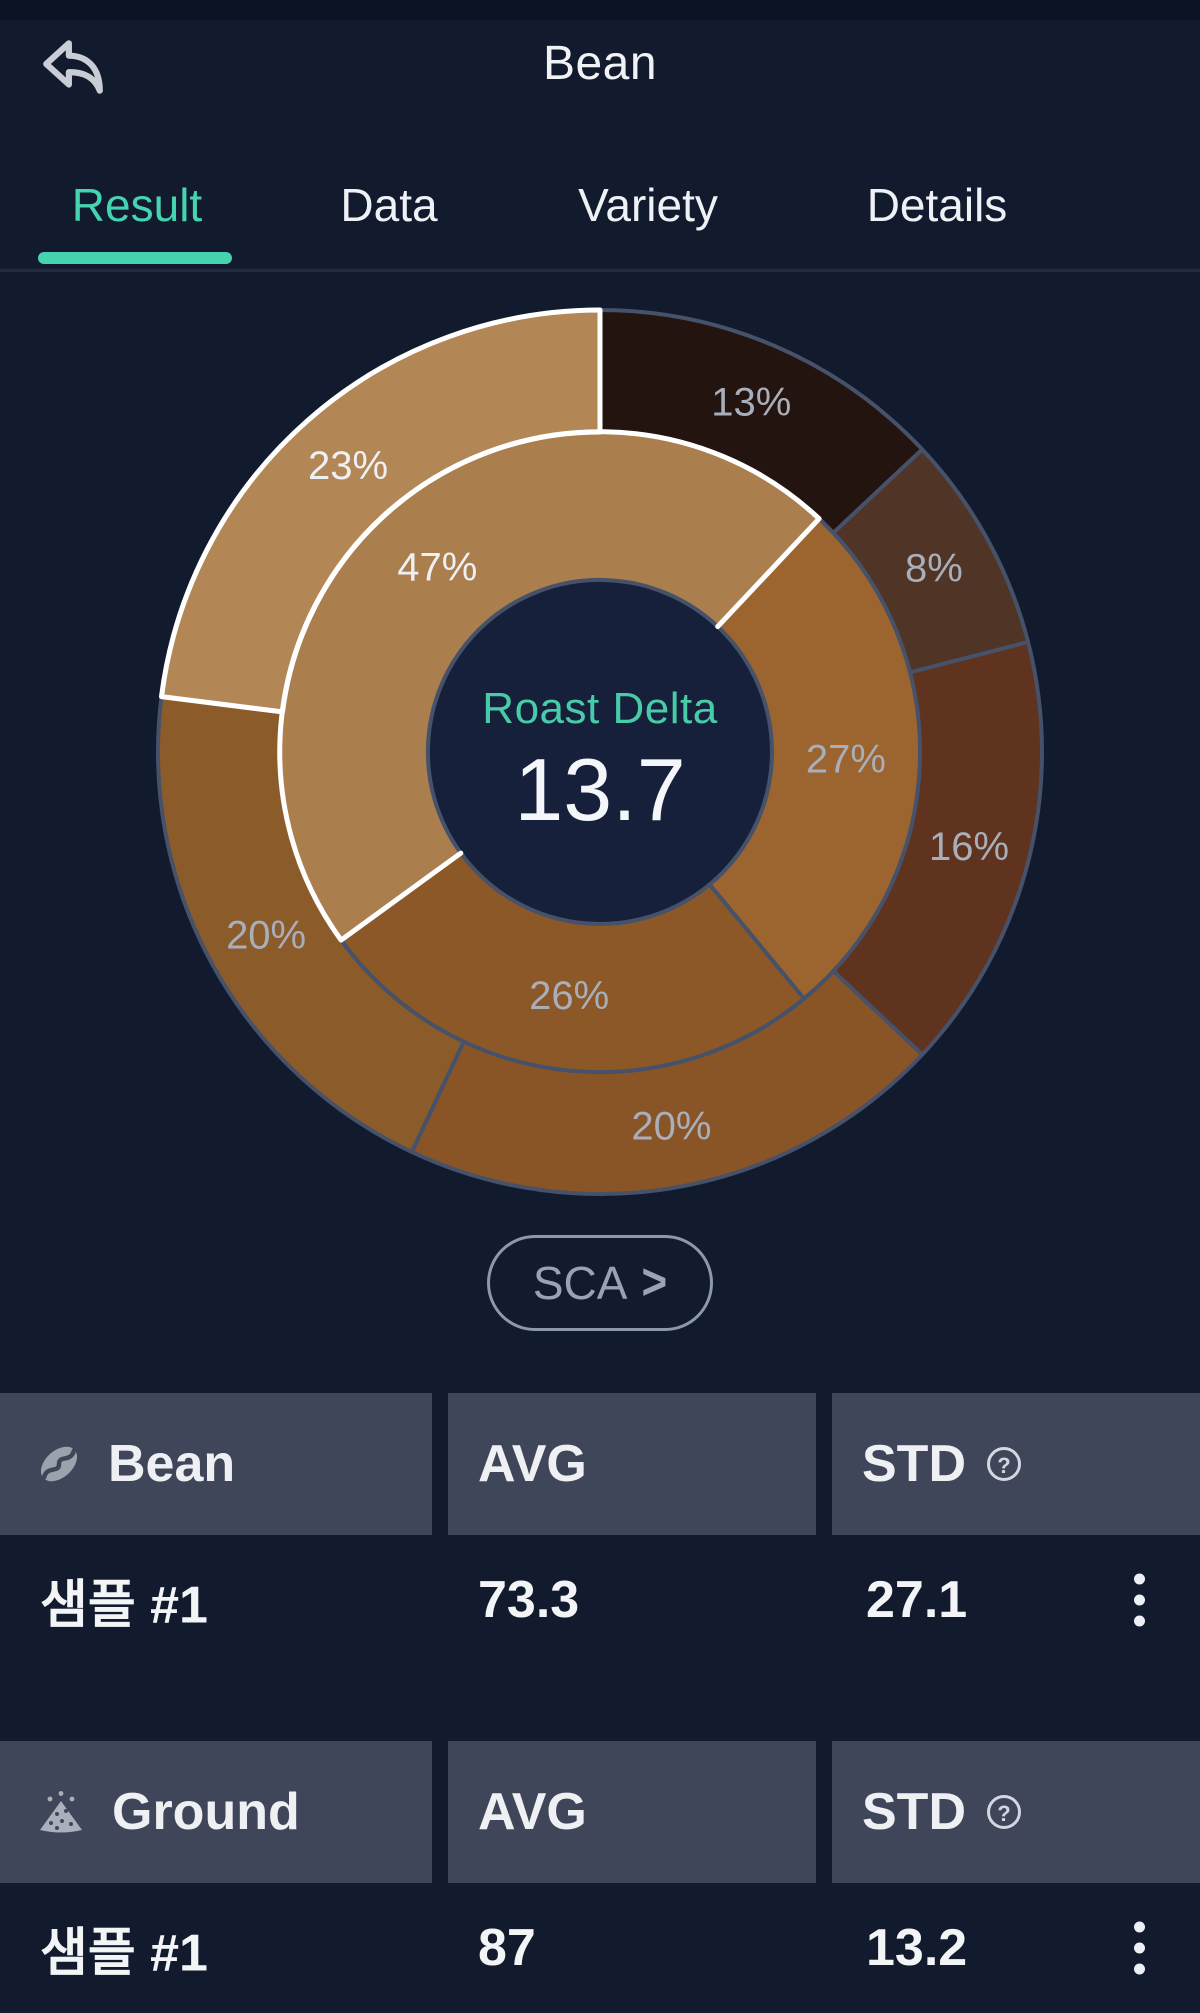  I want to click on donut-inner-segment-2-highlight-border, so click(549, 686).